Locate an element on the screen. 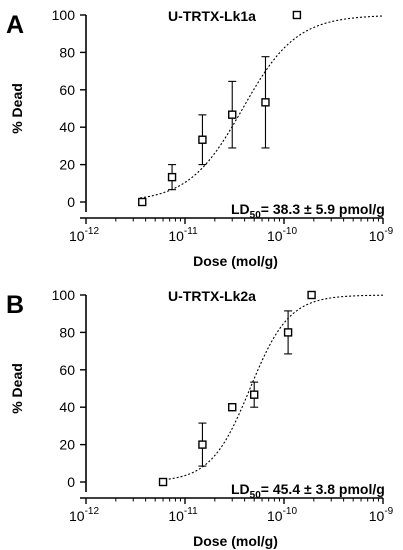 The height and width of the screenshot is (550, 403). ld50-annotation: LD50= 45.4 ± 3.8 pmol/g is located at coordinates (308, 491).